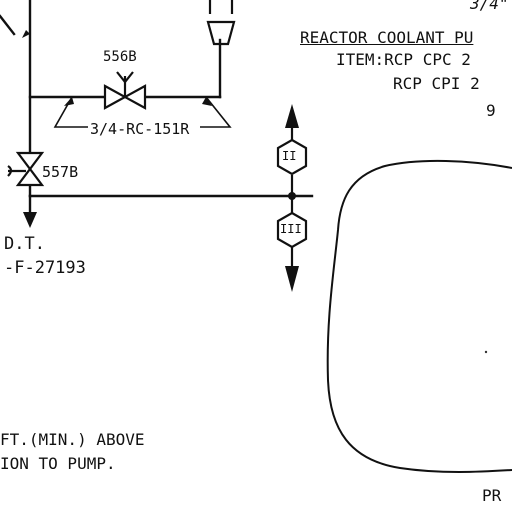 This screenshot has height=512, width=512. I want to click on leader-arrow-right-icon, so click(207, 101).